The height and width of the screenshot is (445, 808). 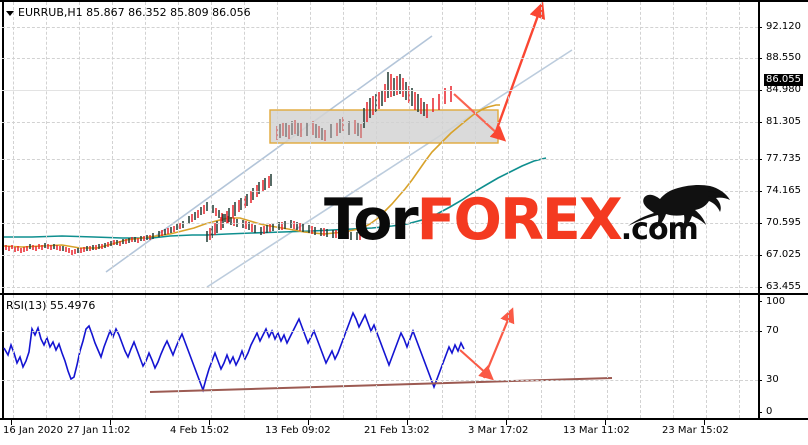 What do you see at coordinates (275, 198) in the screenshot?
I see `ma-teal` at bounding box center [275, 198].